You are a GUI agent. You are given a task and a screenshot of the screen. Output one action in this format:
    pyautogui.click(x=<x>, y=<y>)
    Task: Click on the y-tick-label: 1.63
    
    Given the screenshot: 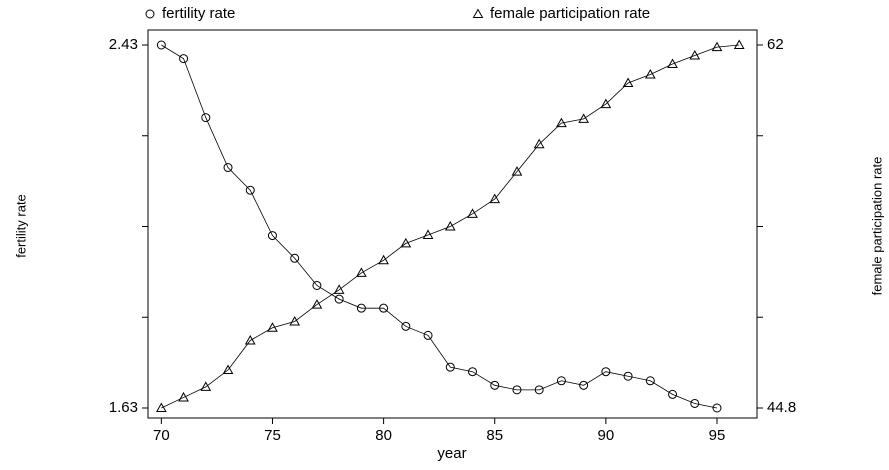 What is the action you would take?
    pyautogui.click(x=123, y=407)
    